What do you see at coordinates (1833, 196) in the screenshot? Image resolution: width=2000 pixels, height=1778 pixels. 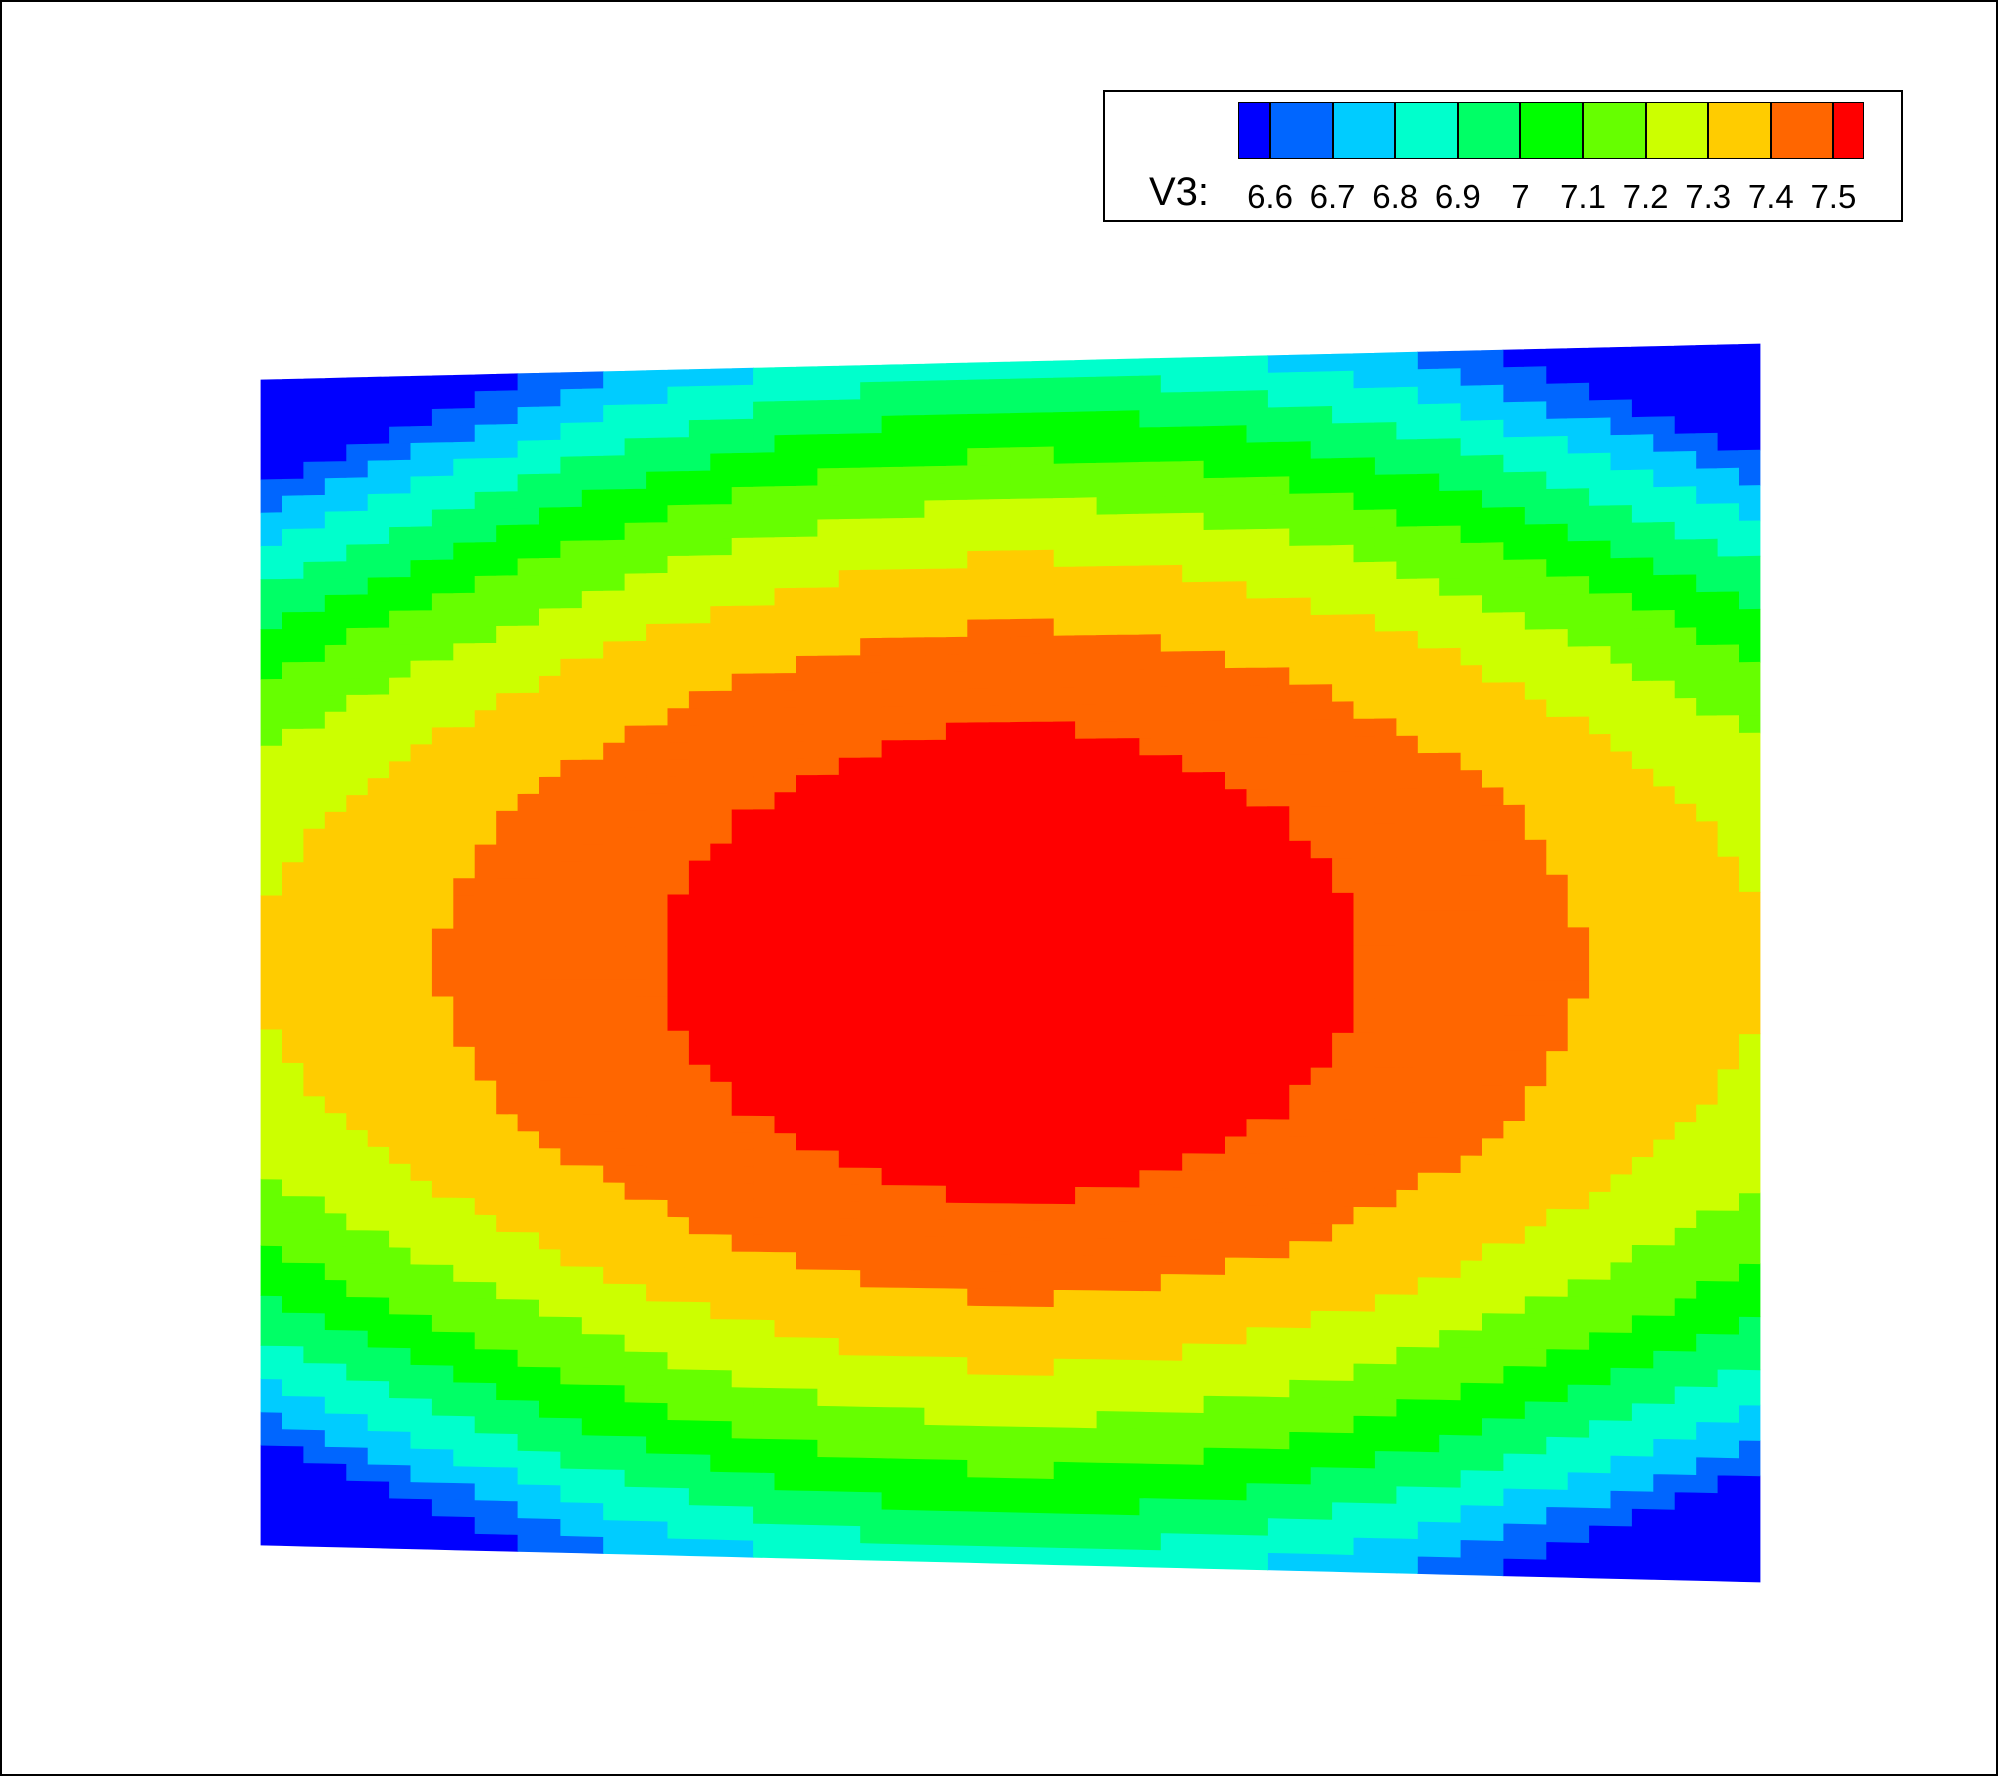 I see `colorbar-tick-label: 7.5` at bounding box center [1833, 196].